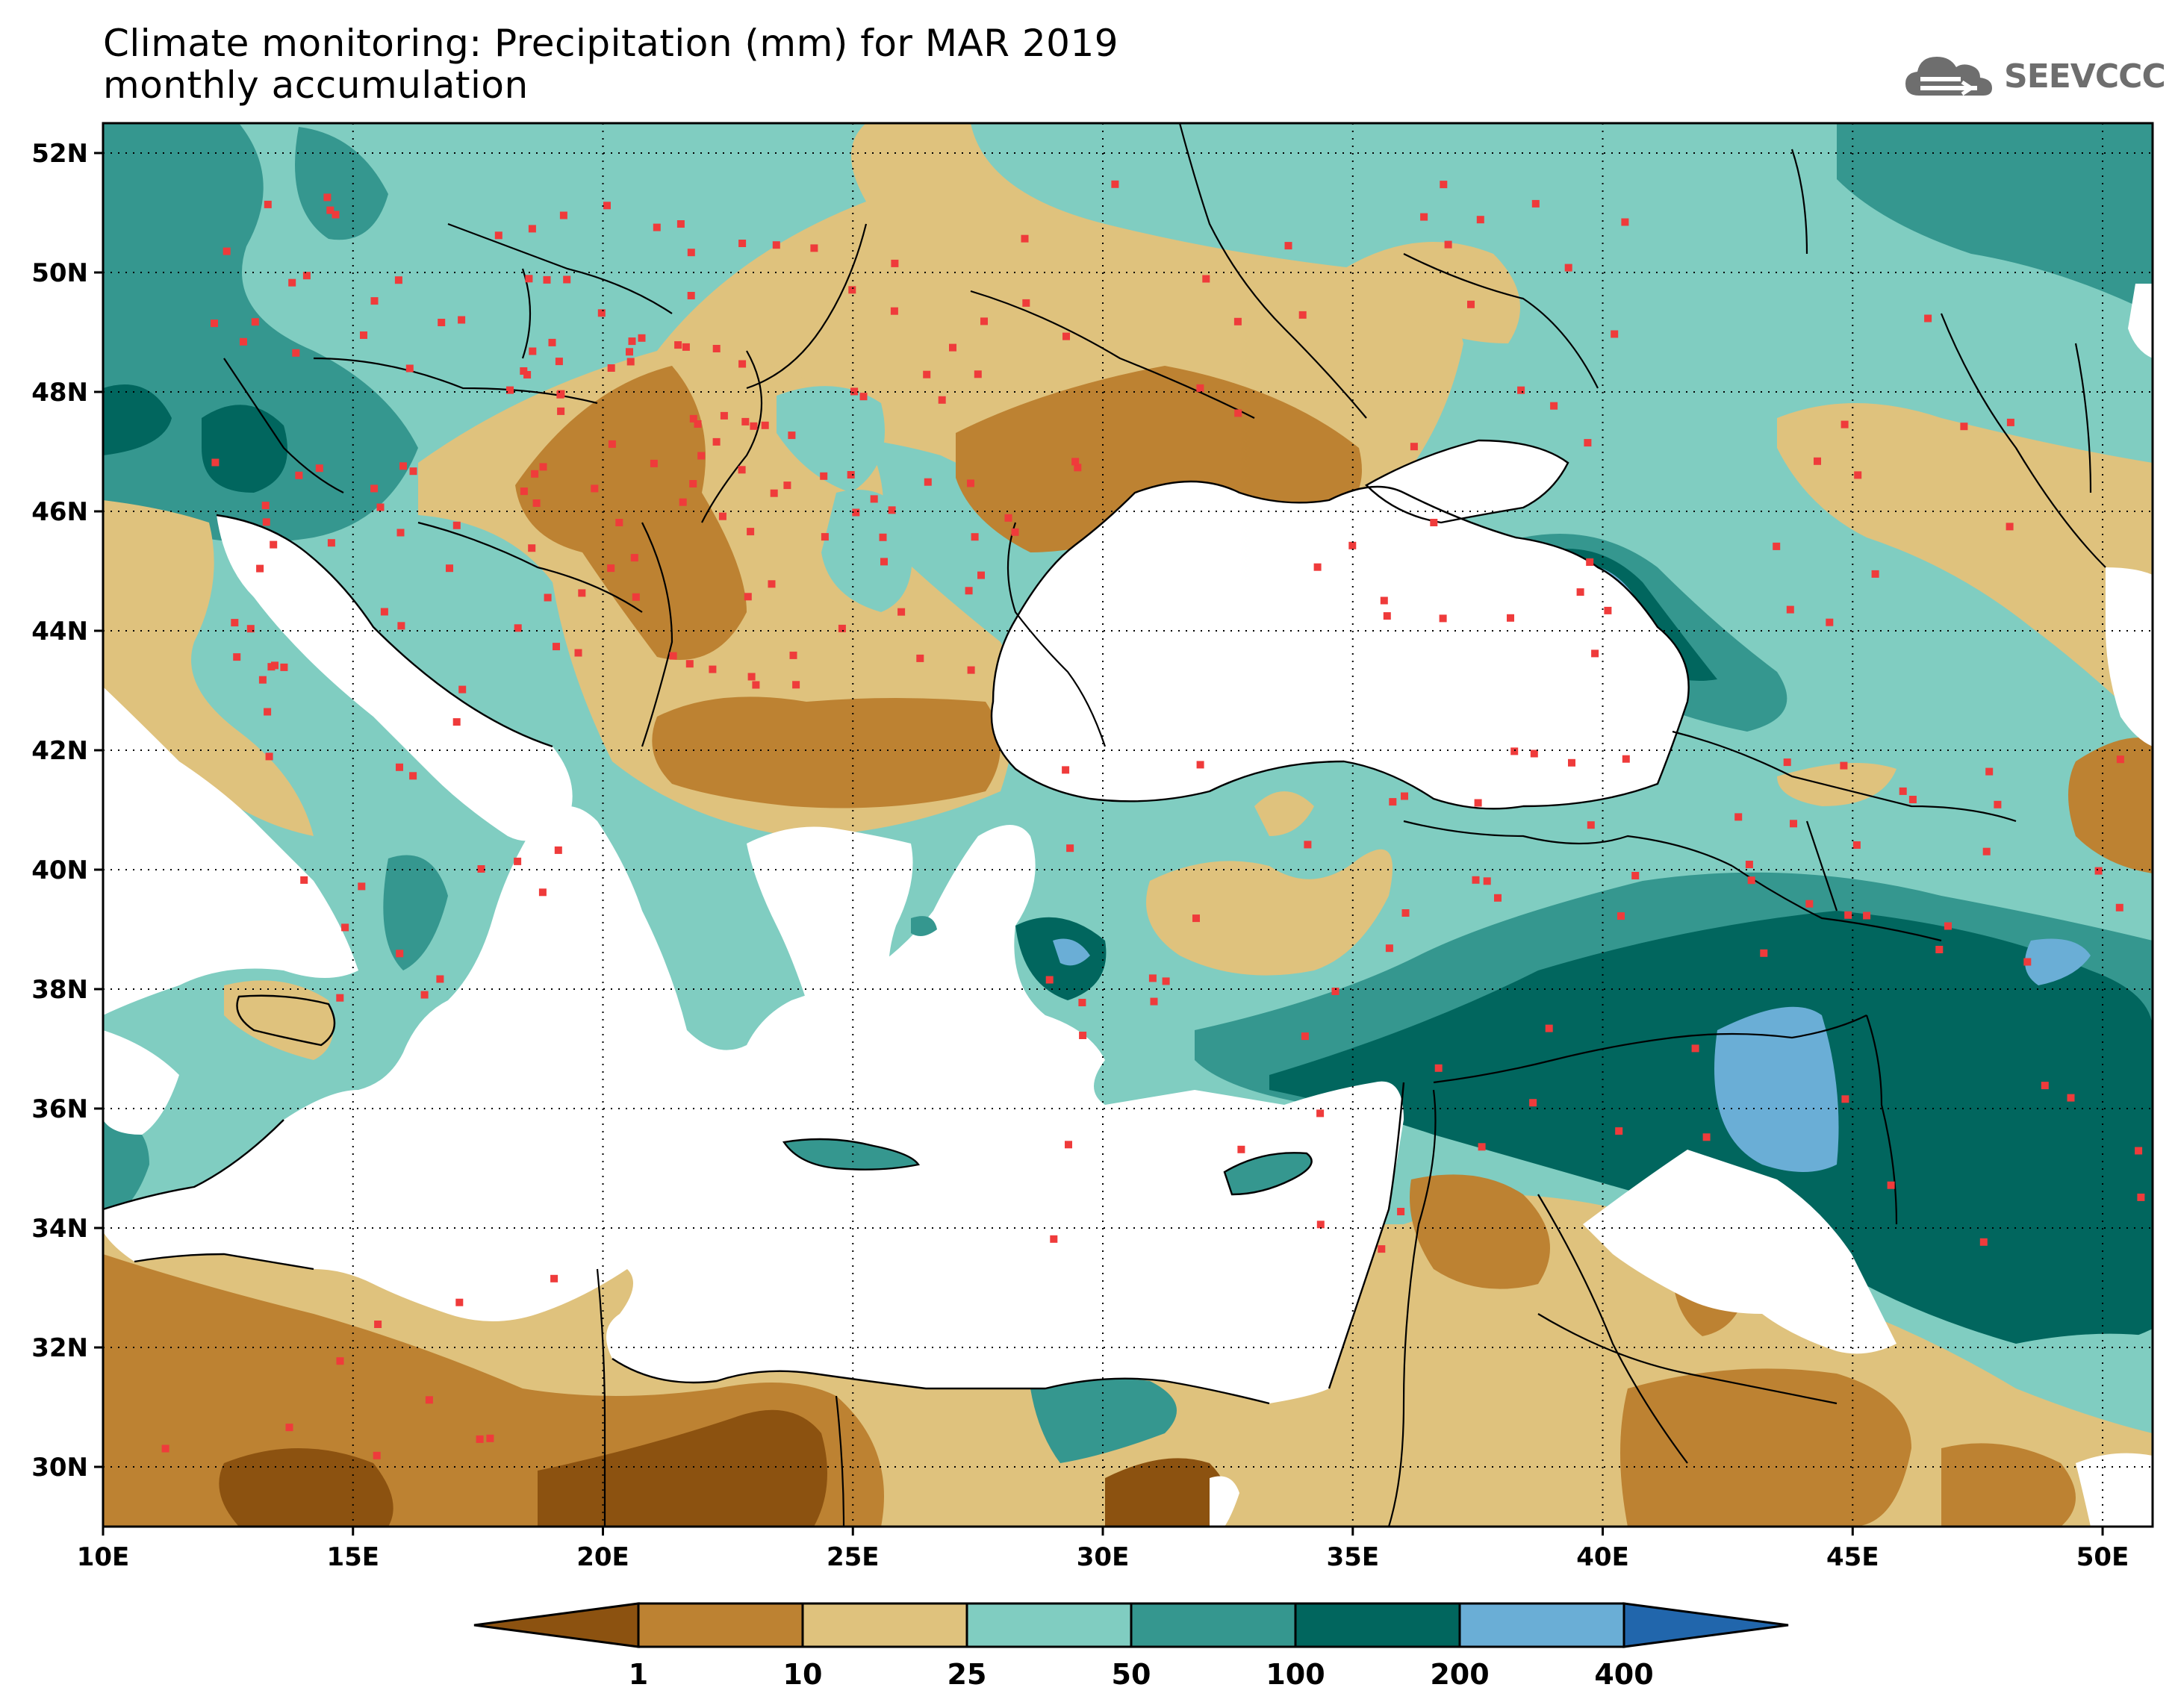  Describe the element at coordinates (1103, 1557) in the screenshot. I see `lon-tick-label: 30E` at that location.